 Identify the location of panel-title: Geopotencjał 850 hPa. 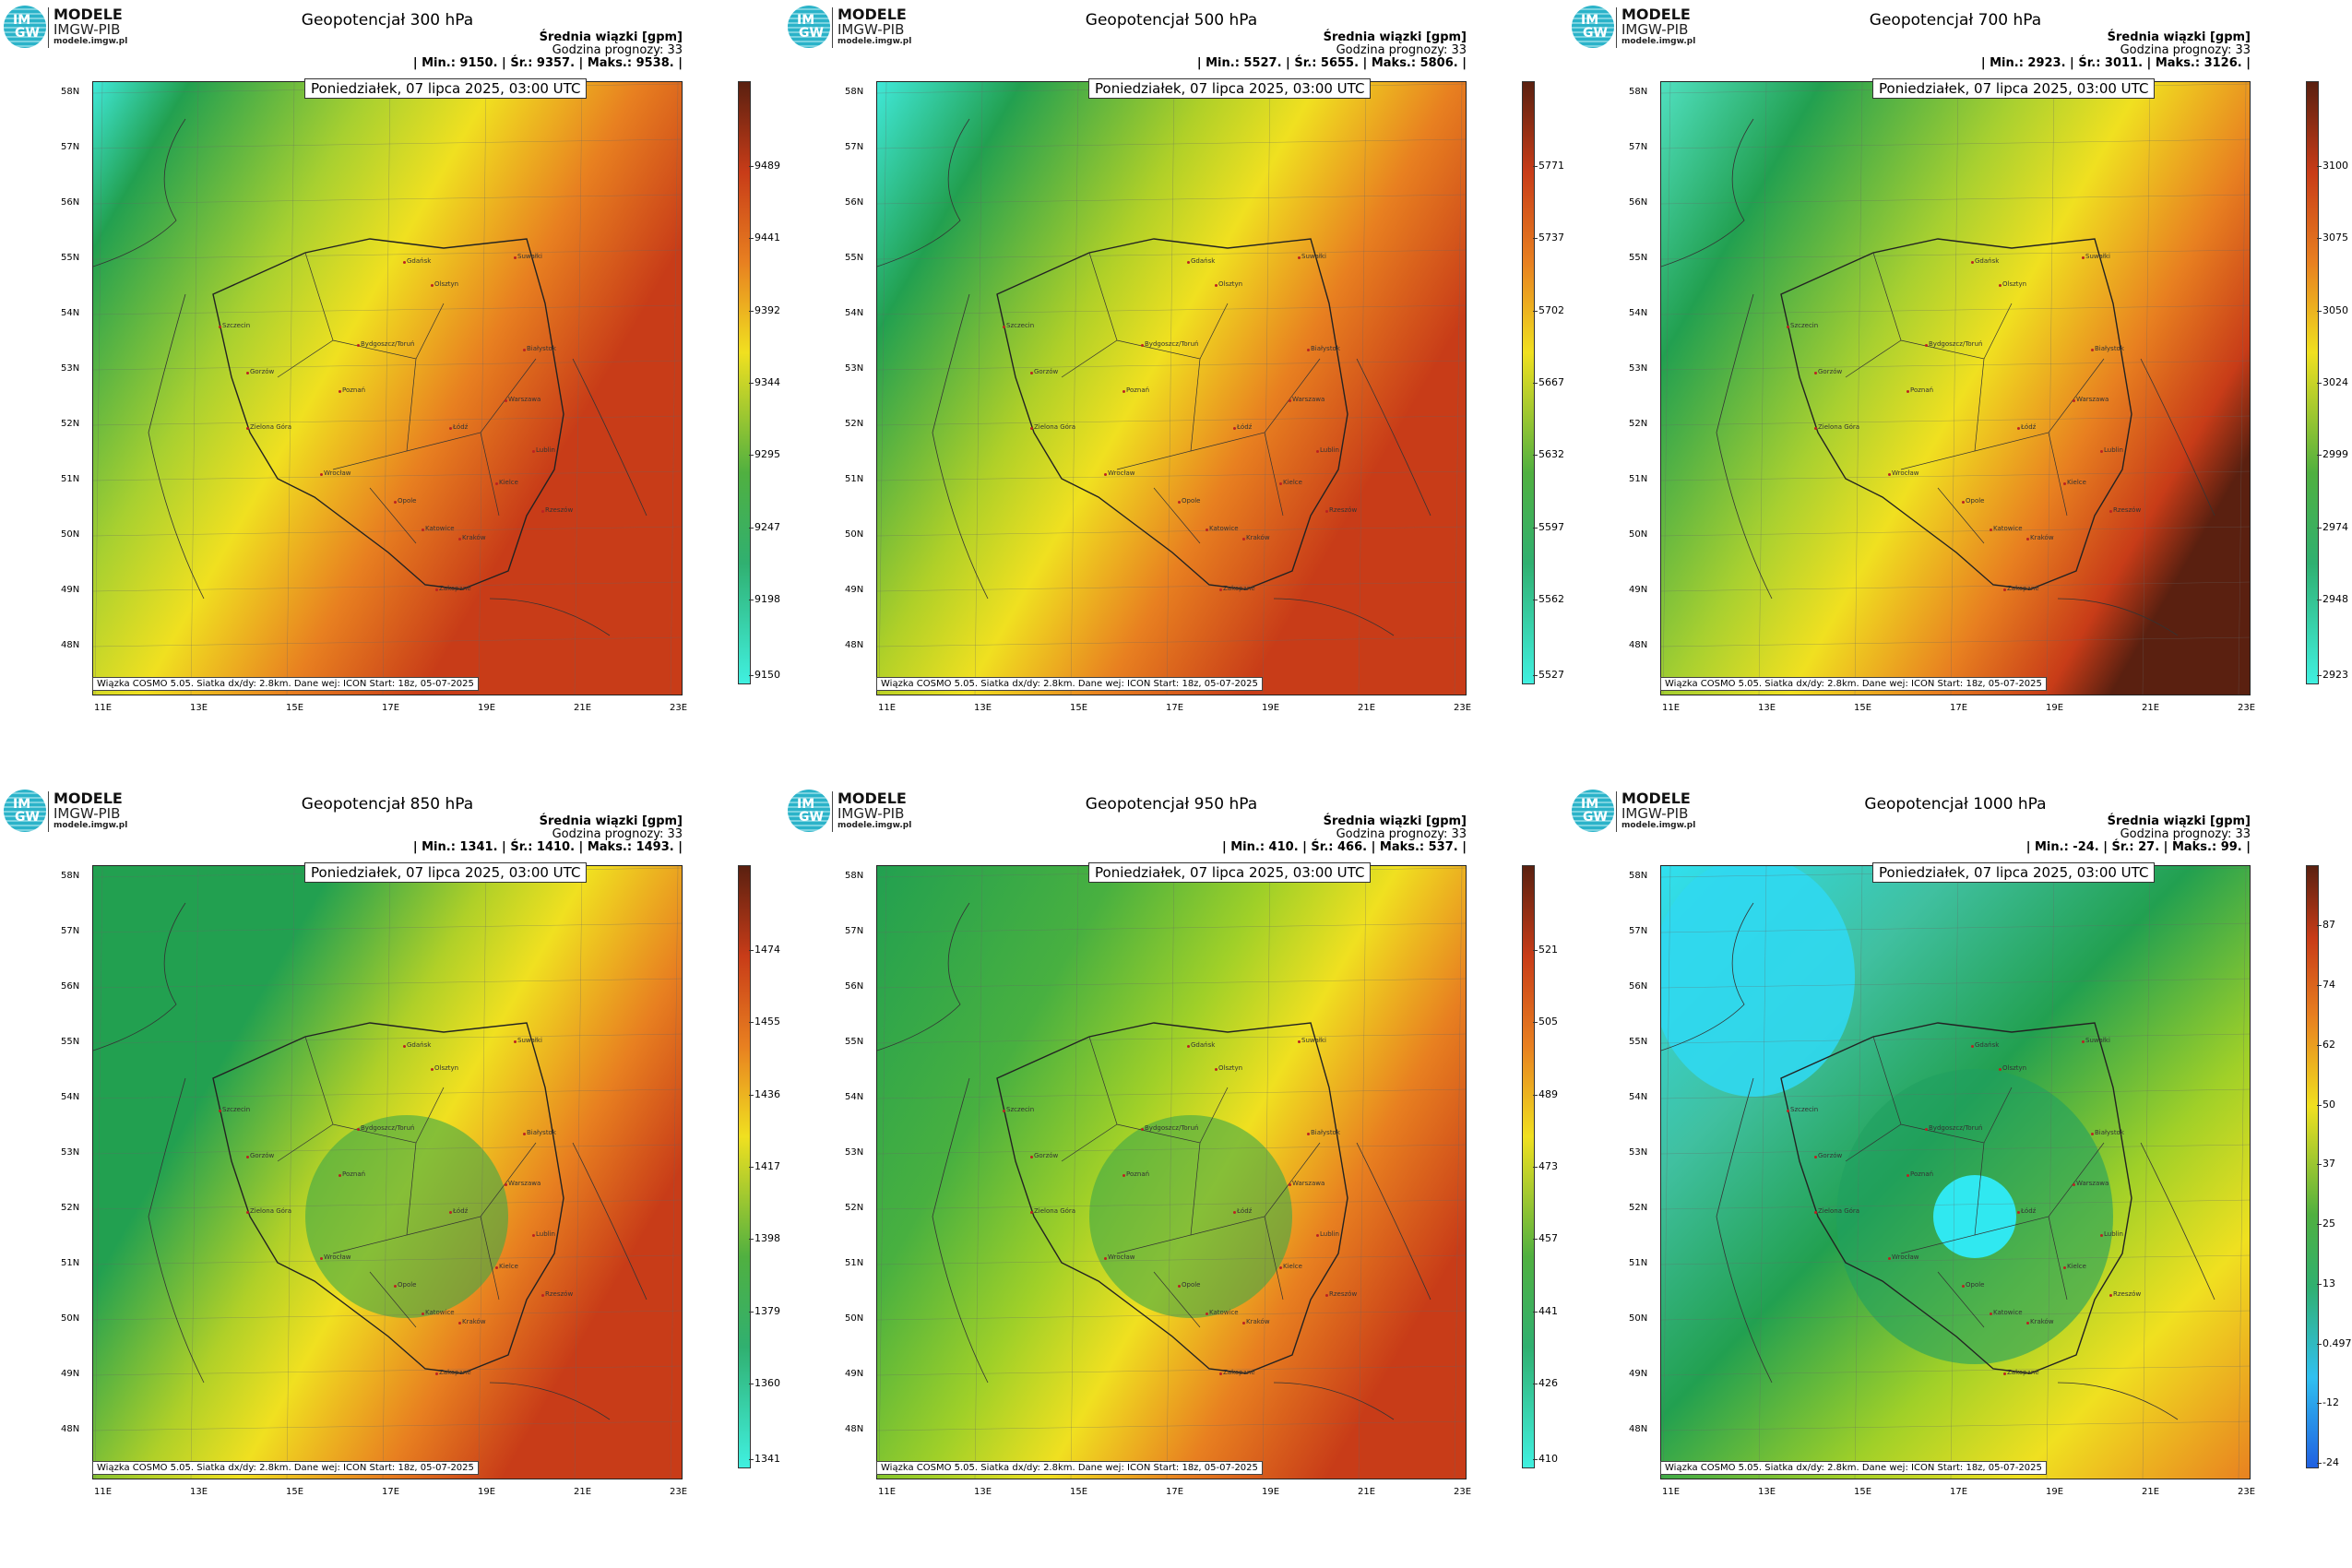
(387, 804).